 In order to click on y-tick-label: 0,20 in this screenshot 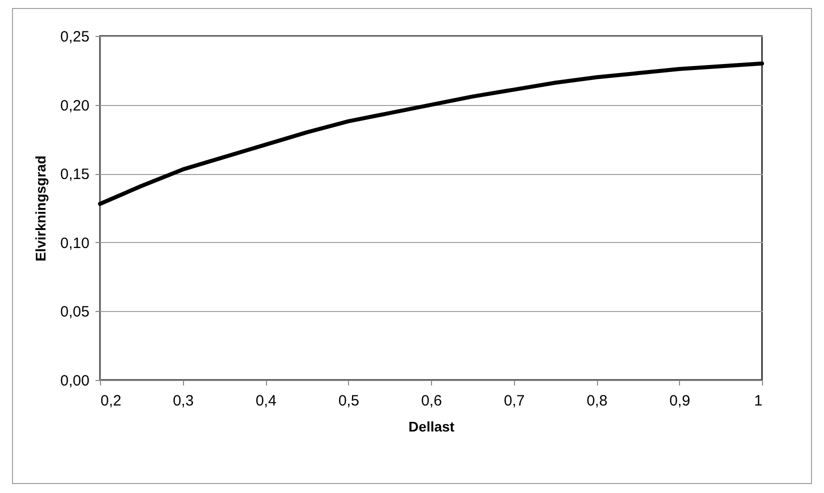, I will do `click(75, 105)`.